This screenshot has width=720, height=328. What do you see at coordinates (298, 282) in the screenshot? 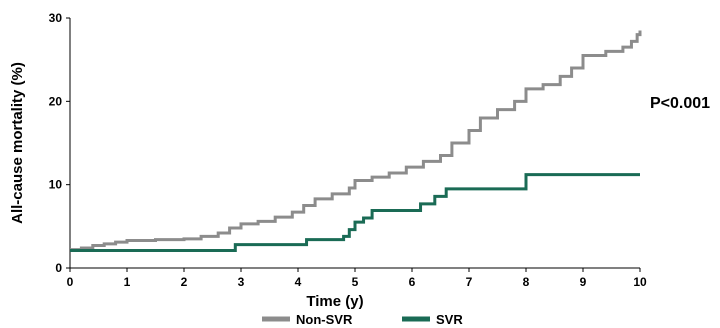
I see `x-tick-label: 4` at bounding box center [298, 282].